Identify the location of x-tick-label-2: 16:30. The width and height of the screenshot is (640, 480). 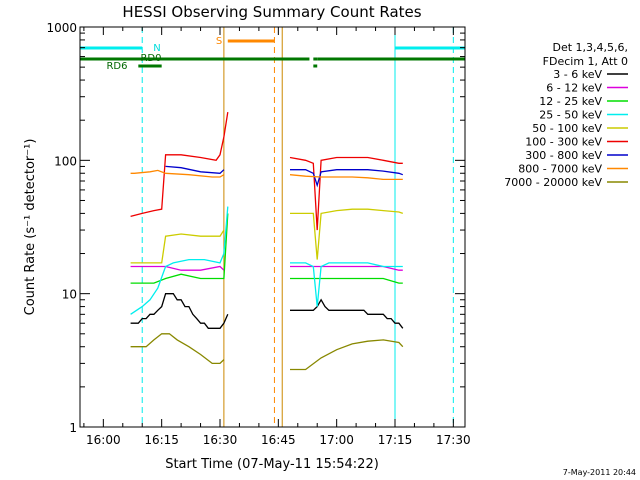
(220, 440).